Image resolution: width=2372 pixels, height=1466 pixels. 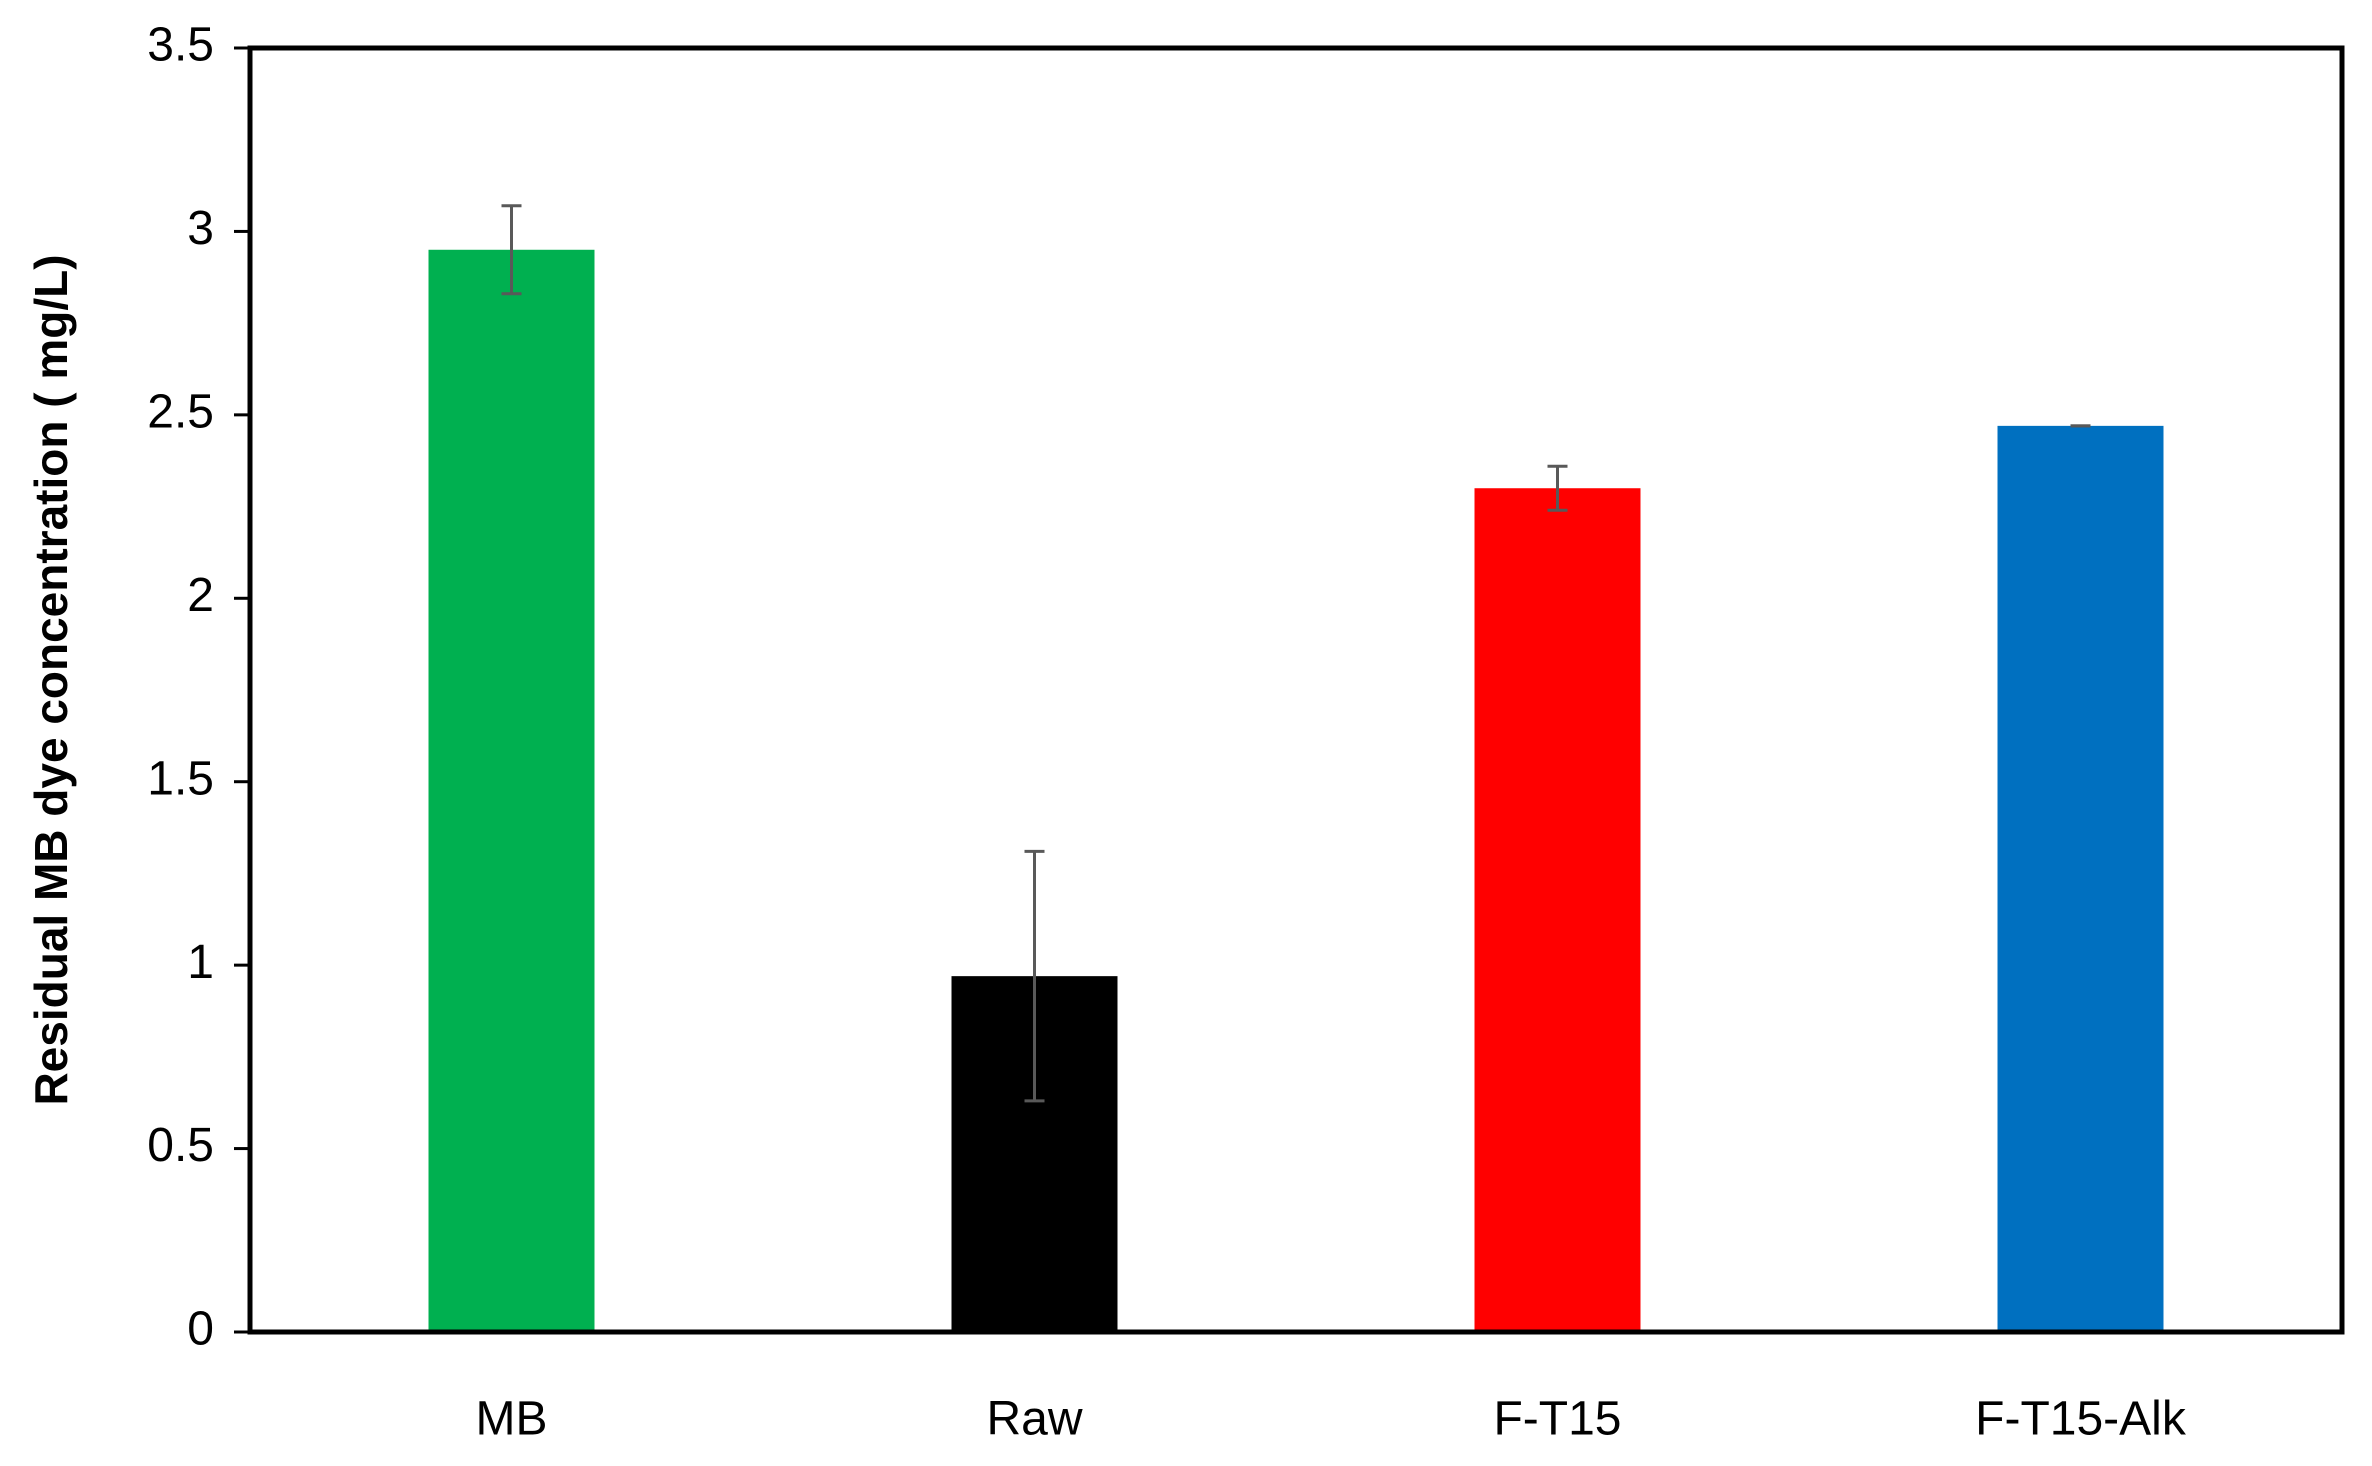 I want to click on x-tick-label: F-T15, so click(x=1557, y=1419).